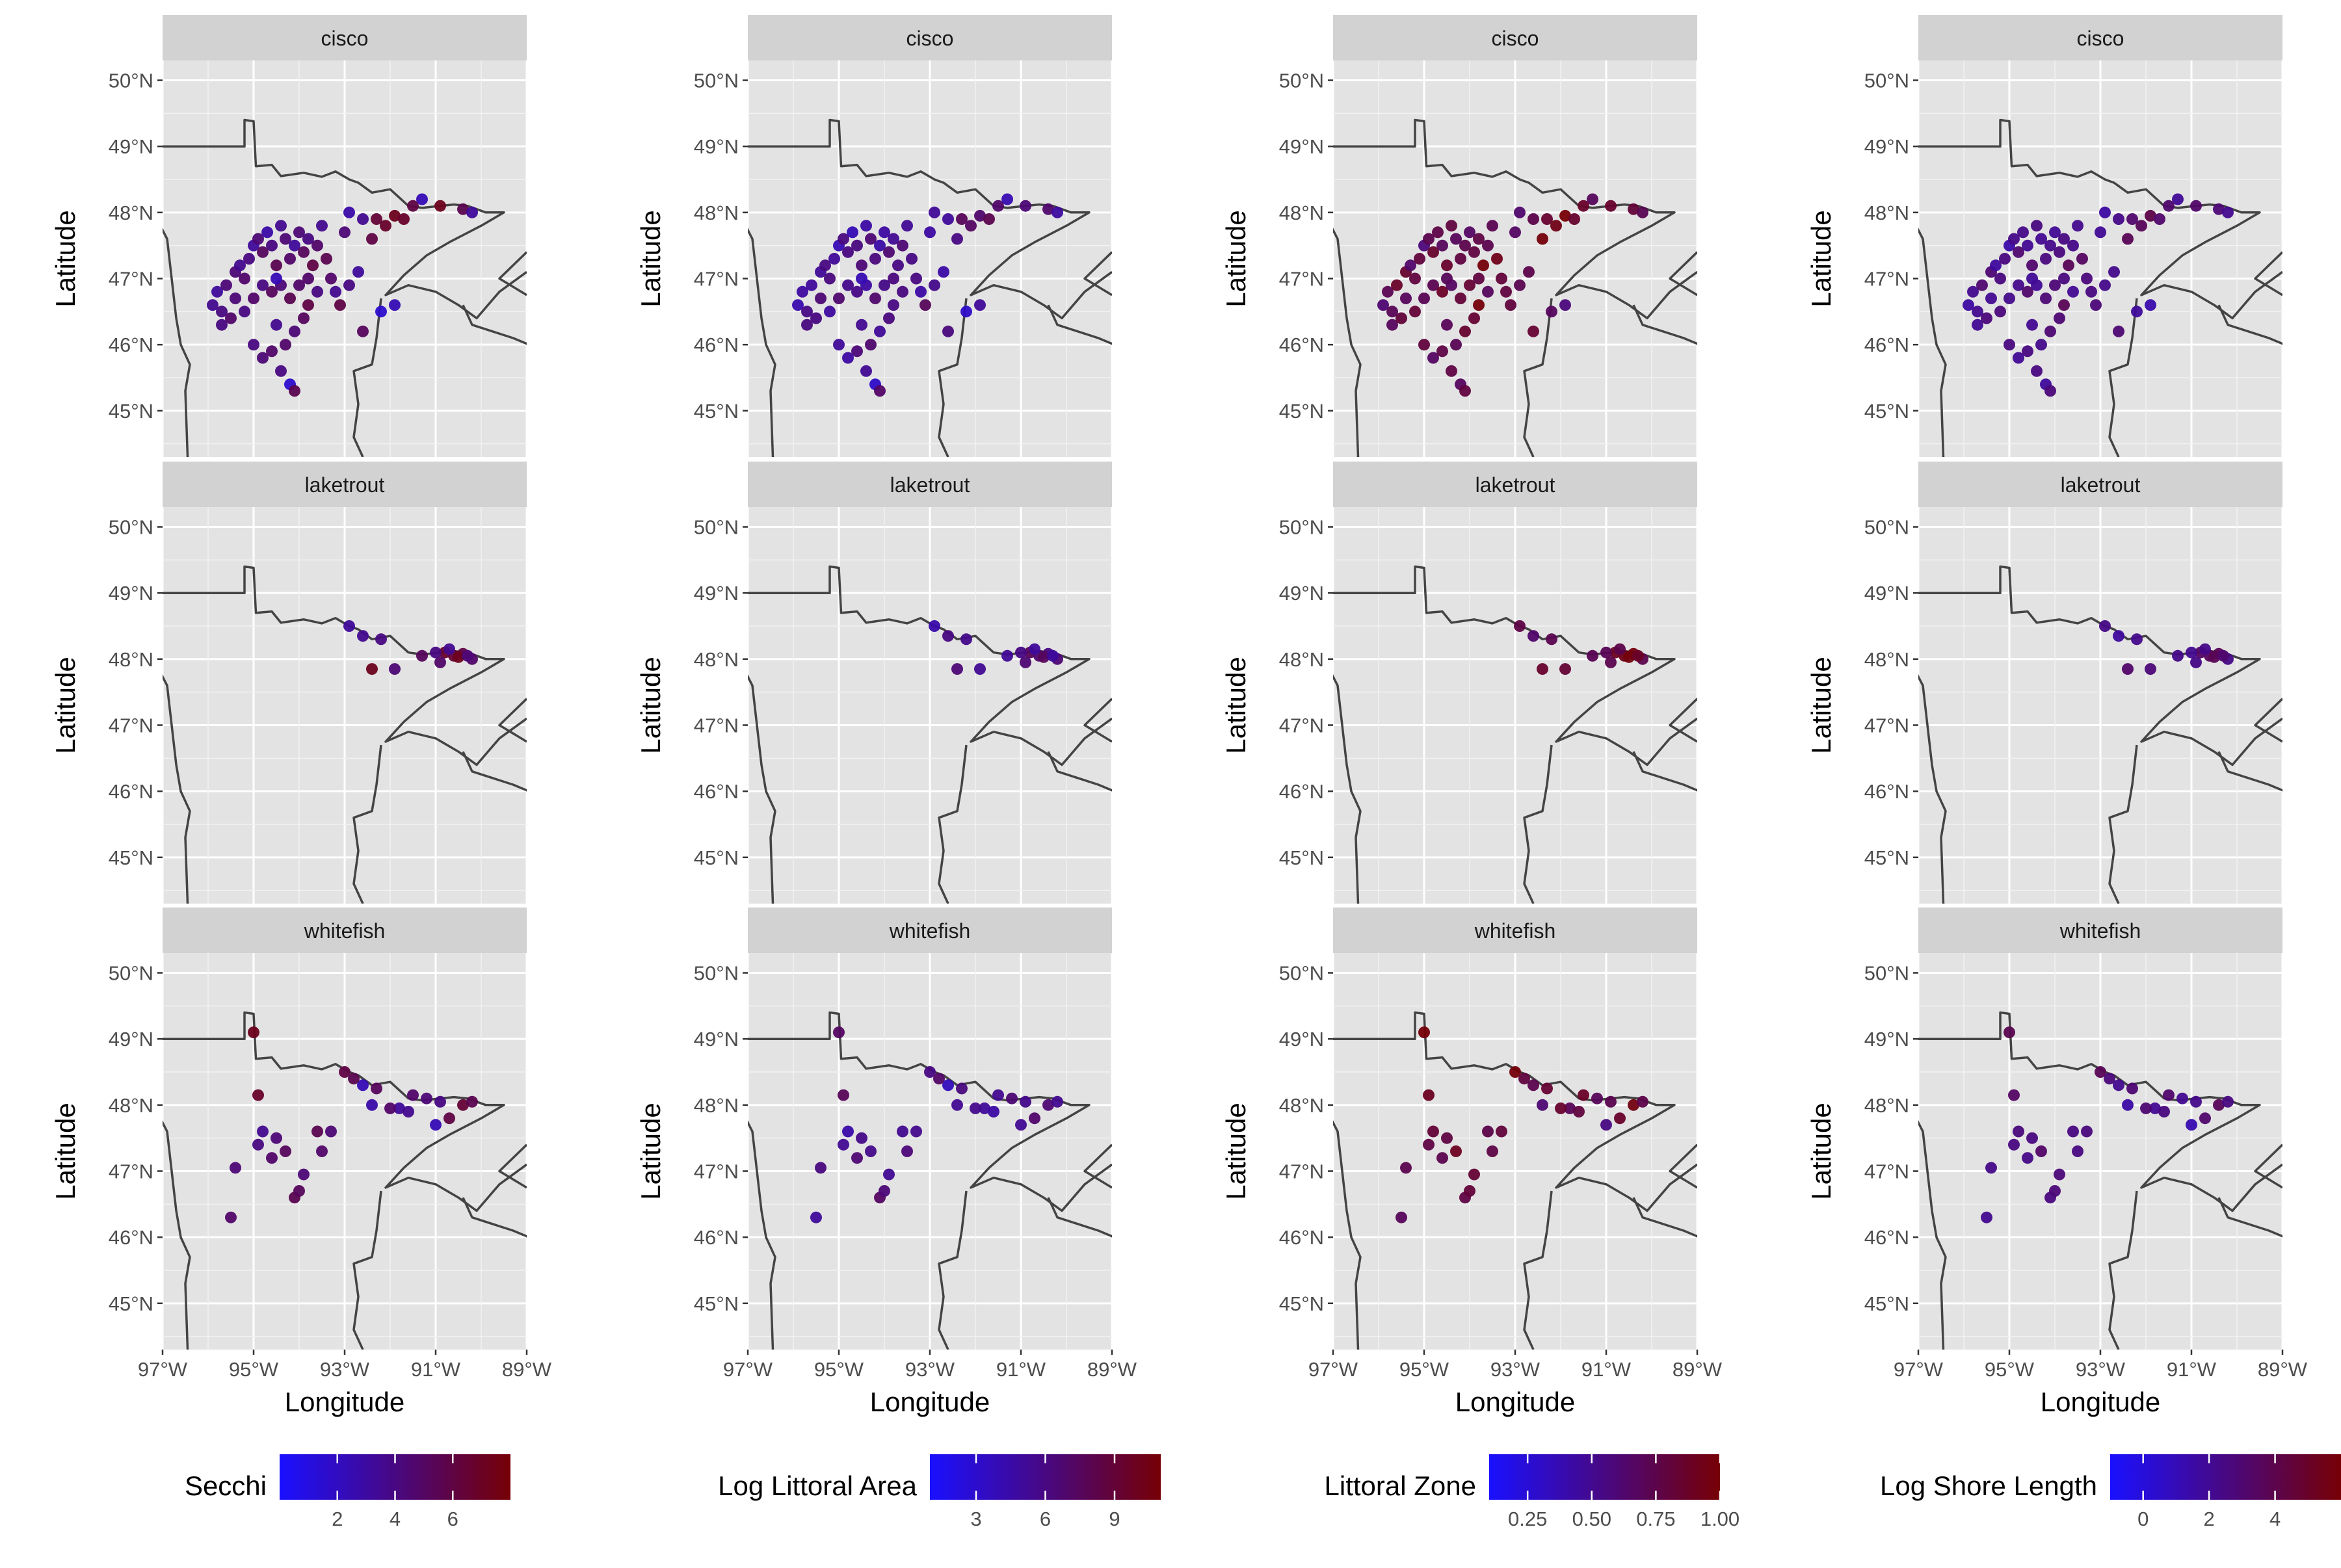 This screenshot has width=2341, height=1568. I want to click on legend-title: Littoral Zone, so click(1400, 1485).